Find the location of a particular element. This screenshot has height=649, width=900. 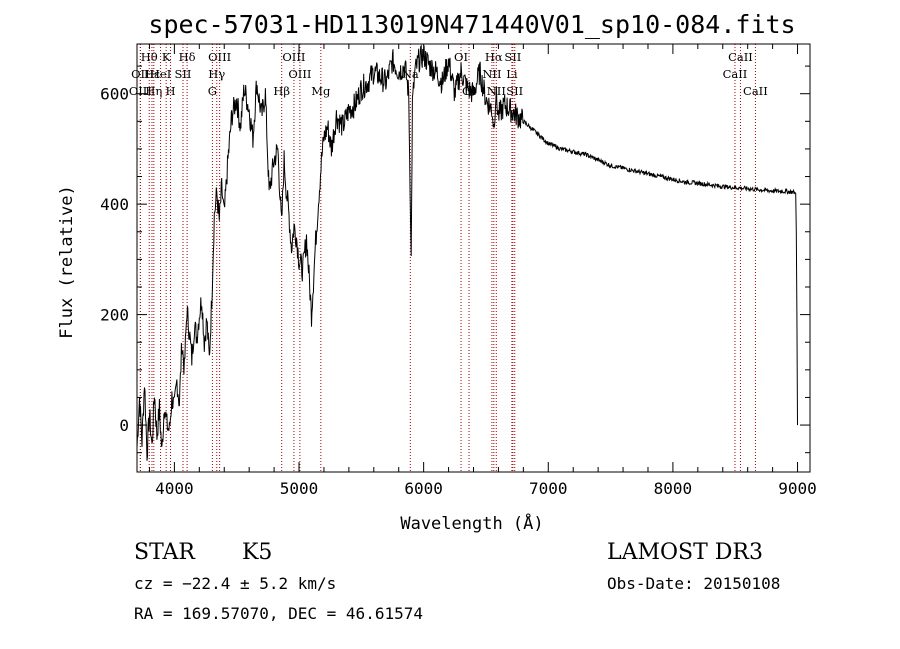

marker-label-28: CaII is located at coordinates (755, 91).